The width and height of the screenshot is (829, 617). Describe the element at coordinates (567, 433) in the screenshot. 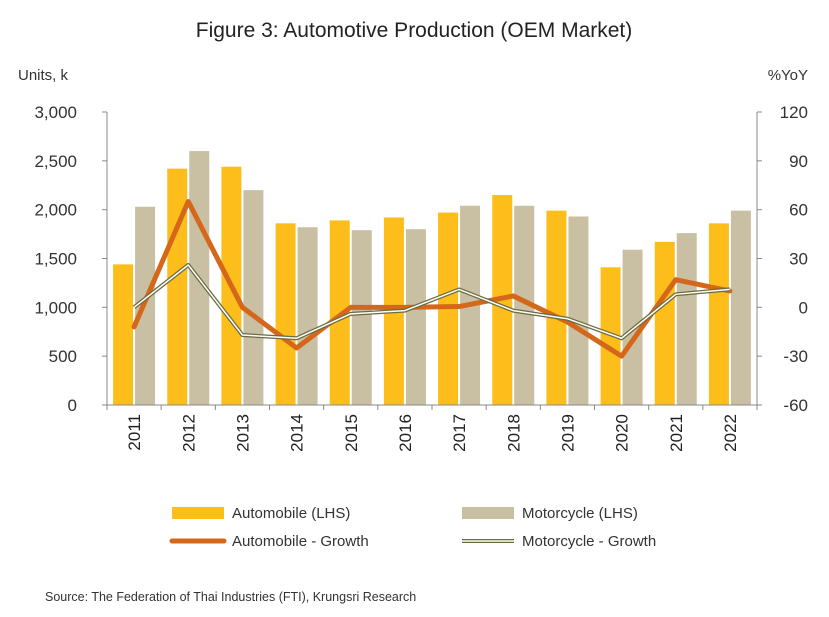

I see `x-tick-label-2019: 2019` at that location.